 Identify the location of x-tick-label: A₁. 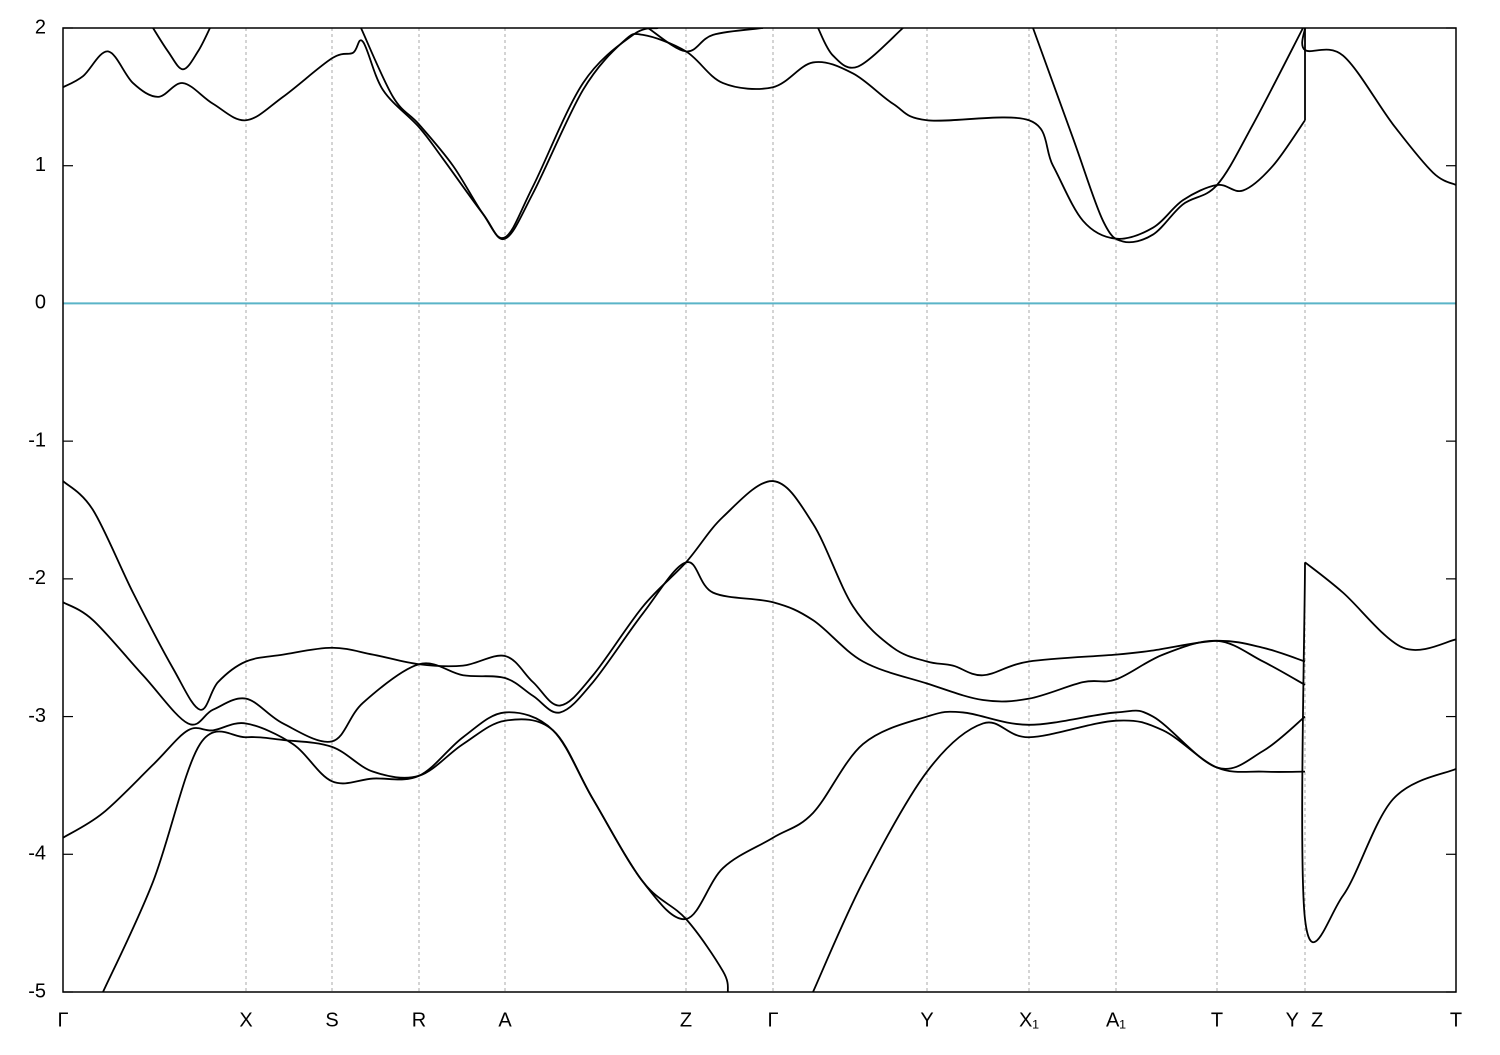
(1116, 1020).